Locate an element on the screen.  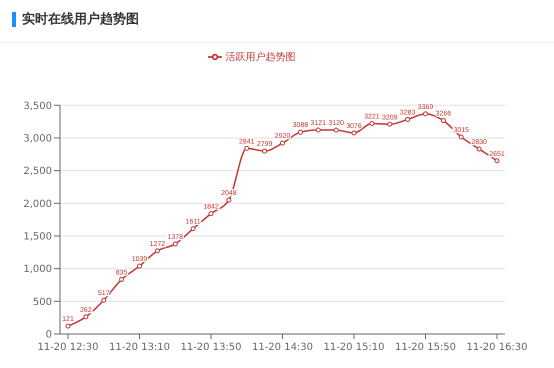
y-tick-label: 3,500 is located at coordinates (37, 106).